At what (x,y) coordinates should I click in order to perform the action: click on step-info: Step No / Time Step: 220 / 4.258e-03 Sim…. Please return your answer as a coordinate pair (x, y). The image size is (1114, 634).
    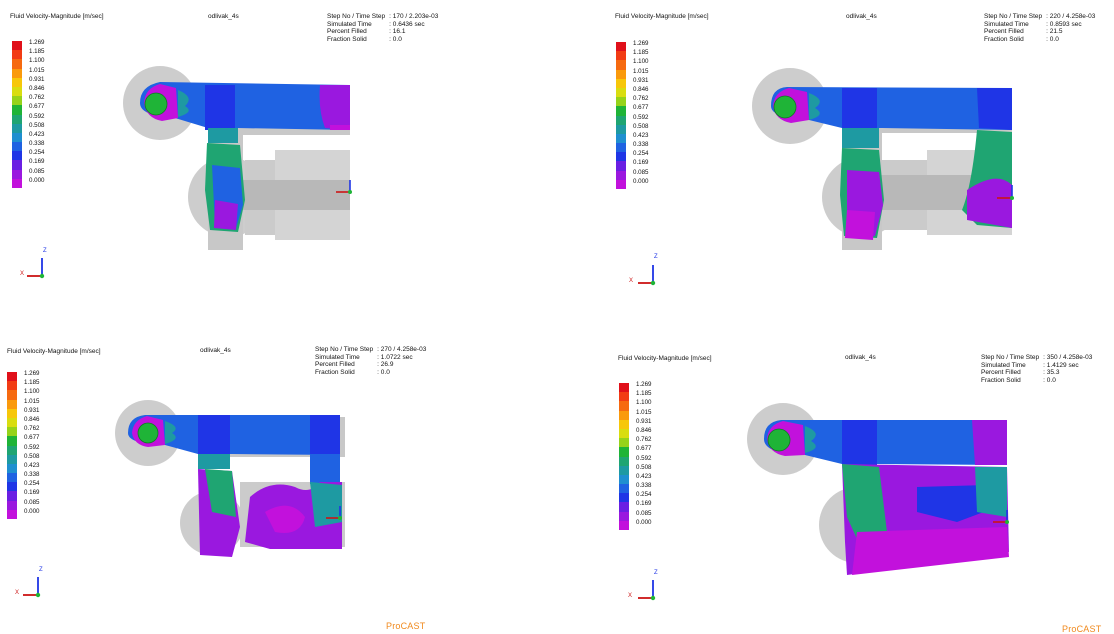
    Looking at the image, I should click on (1039, 28).